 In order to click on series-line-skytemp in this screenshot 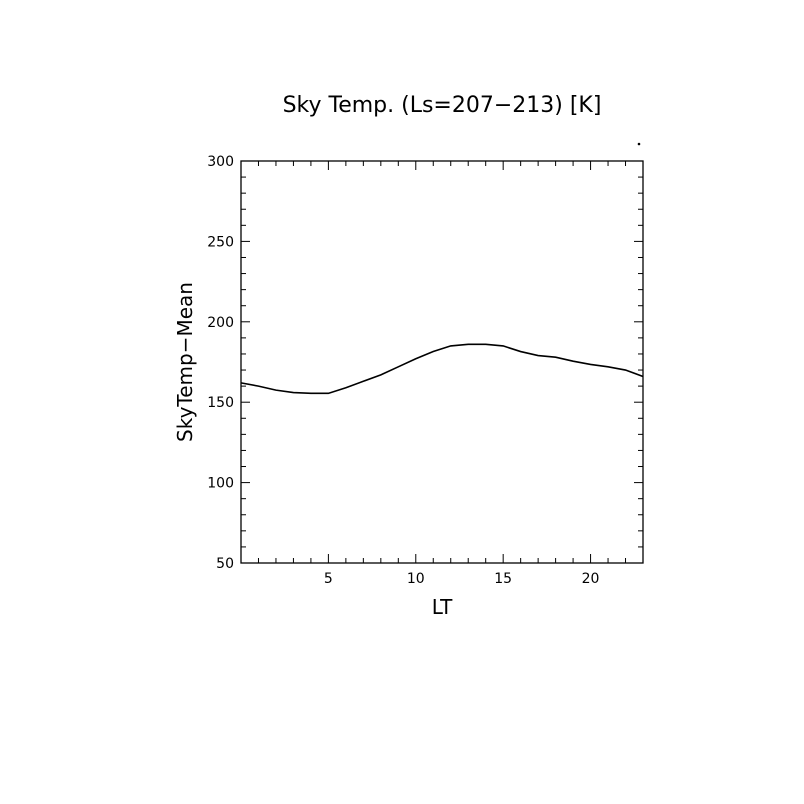, I will do `click(442, 369)`.